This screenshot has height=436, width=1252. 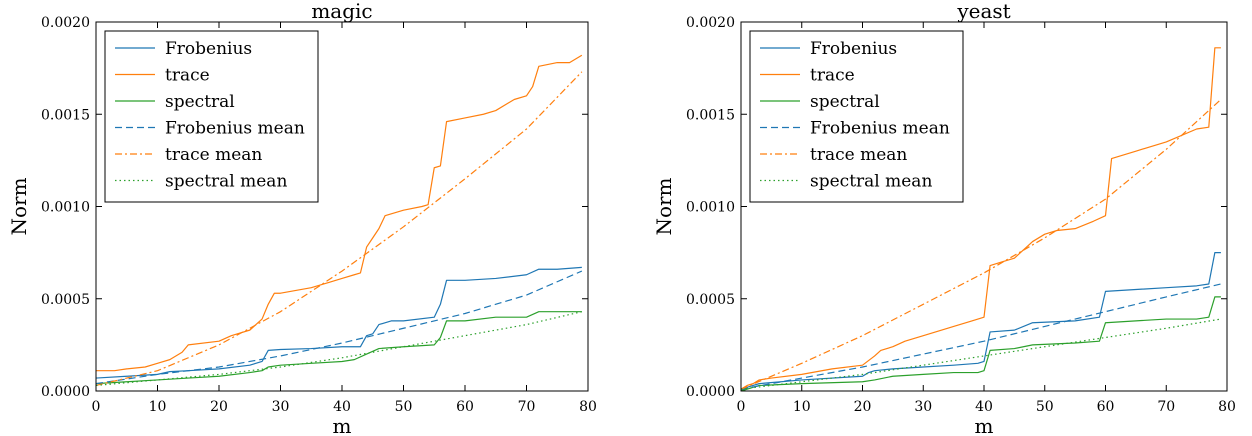 What do you see at coordinates (983, 11) in the screenshot?
I see `chart-title: yeast` at bounding box center [983, 11].